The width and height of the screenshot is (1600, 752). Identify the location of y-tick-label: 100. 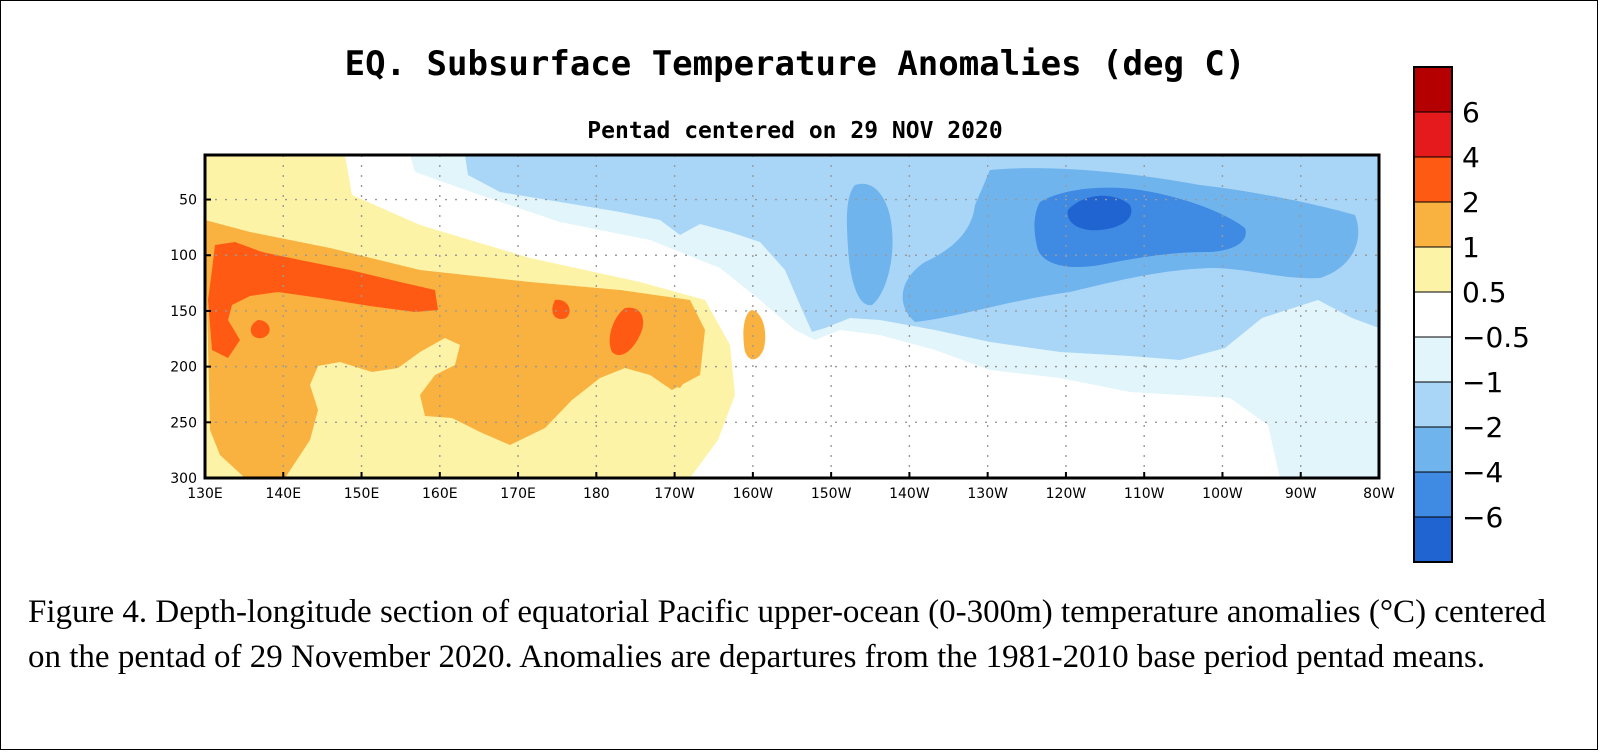
(183, 256).